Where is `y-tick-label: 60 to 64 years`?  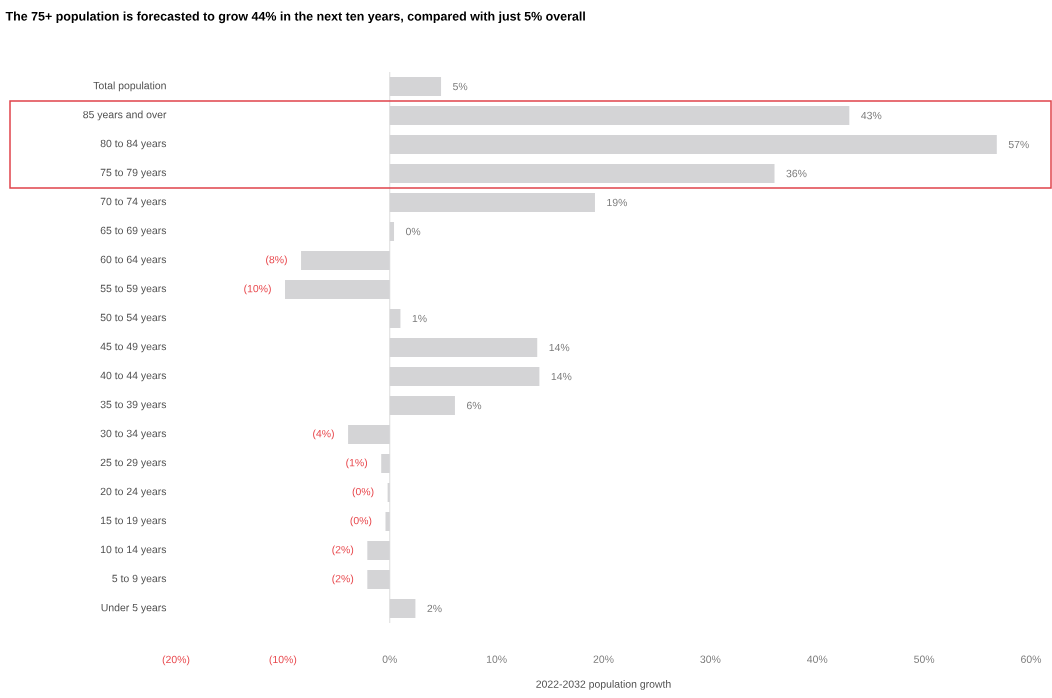
y-tick-label: 60 to 64 years is located at coordinates (133, 260).